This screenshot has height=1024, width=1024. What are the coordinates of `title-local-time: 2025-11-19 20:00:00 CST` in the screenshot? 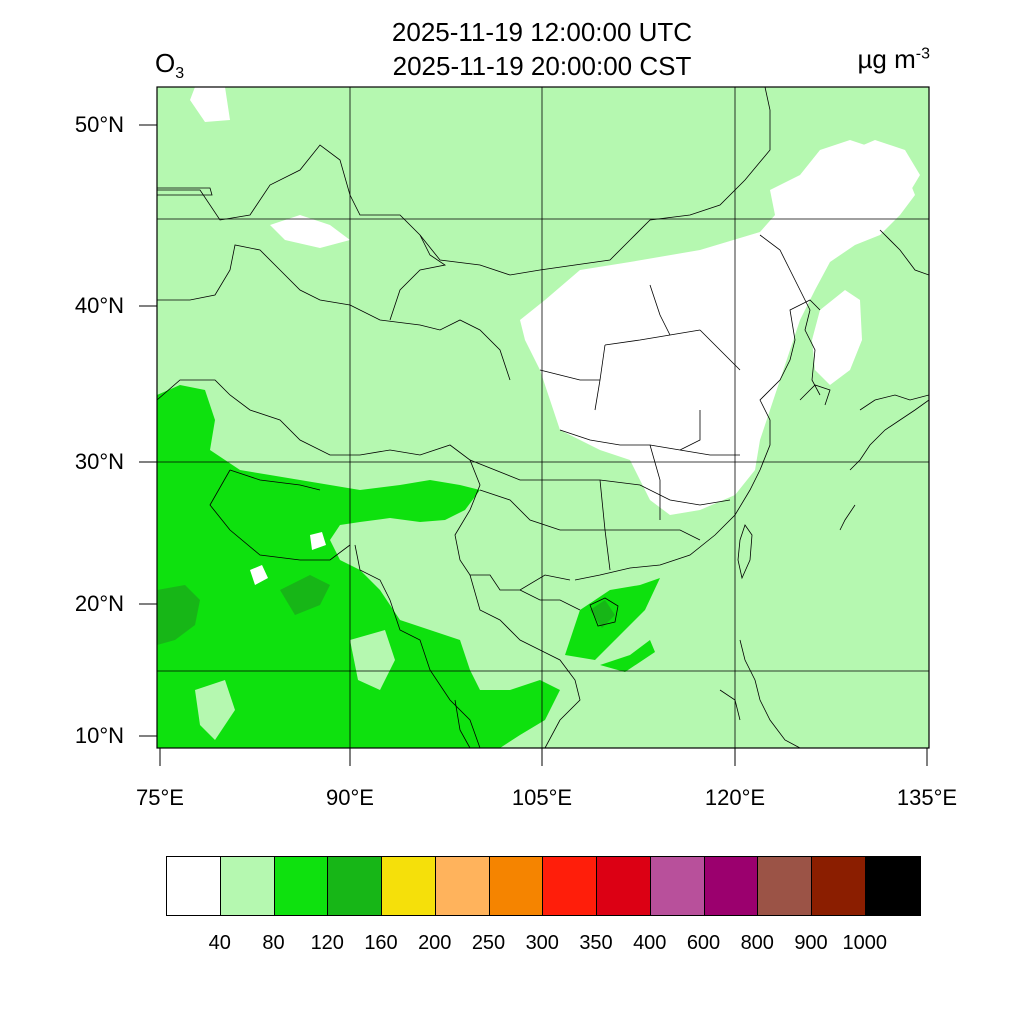 It's located at (542, 66).